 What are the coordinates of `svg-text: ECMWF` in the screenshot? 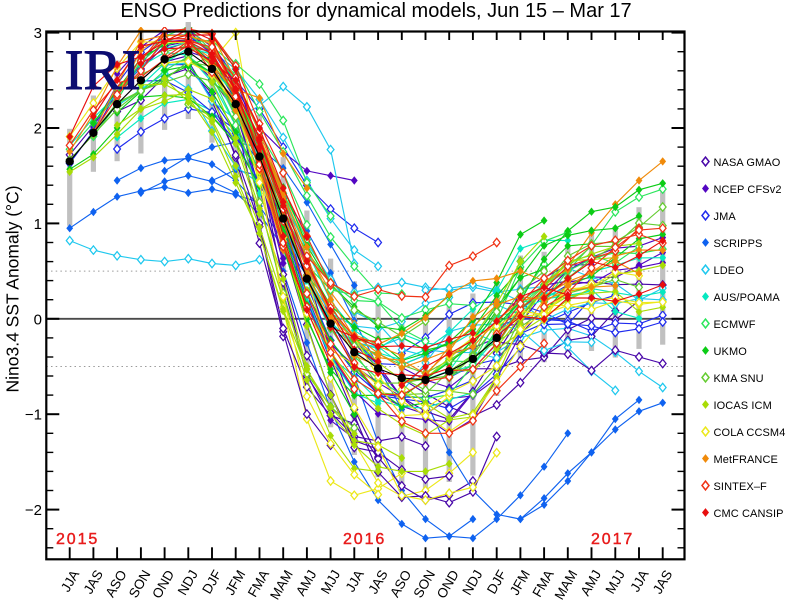 It's located at (735, 325).